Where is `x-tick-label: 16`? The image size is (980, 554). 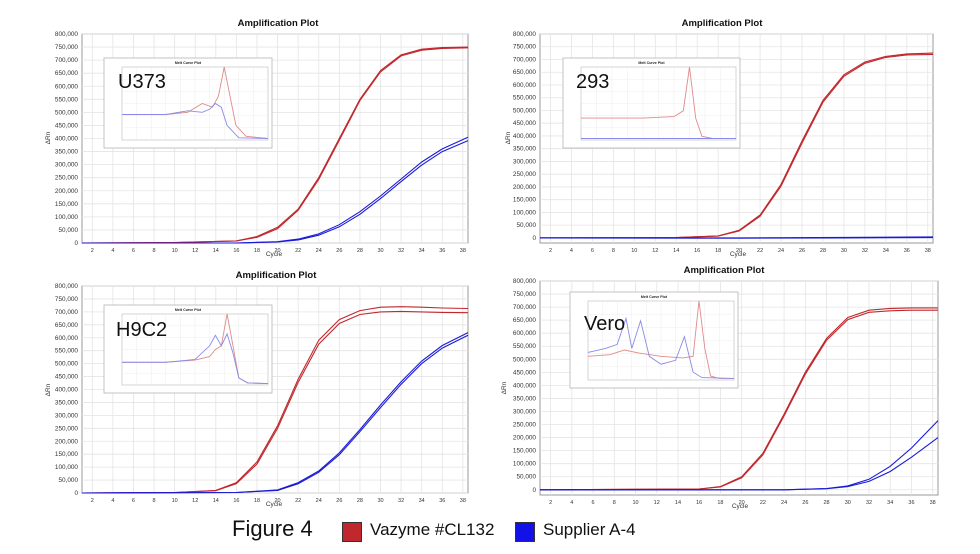
x-tick-label: 16 is located at coordinates (236, 501).